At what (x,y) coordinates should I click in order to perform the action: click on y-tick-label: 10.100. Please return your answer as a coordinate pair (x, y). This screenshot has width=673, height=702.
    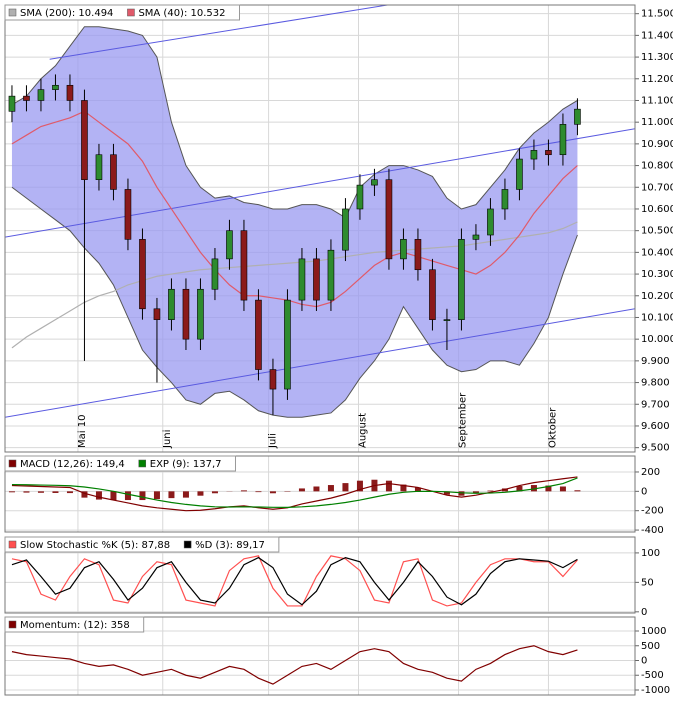
    Looking at the image, I should click on (657, 317).